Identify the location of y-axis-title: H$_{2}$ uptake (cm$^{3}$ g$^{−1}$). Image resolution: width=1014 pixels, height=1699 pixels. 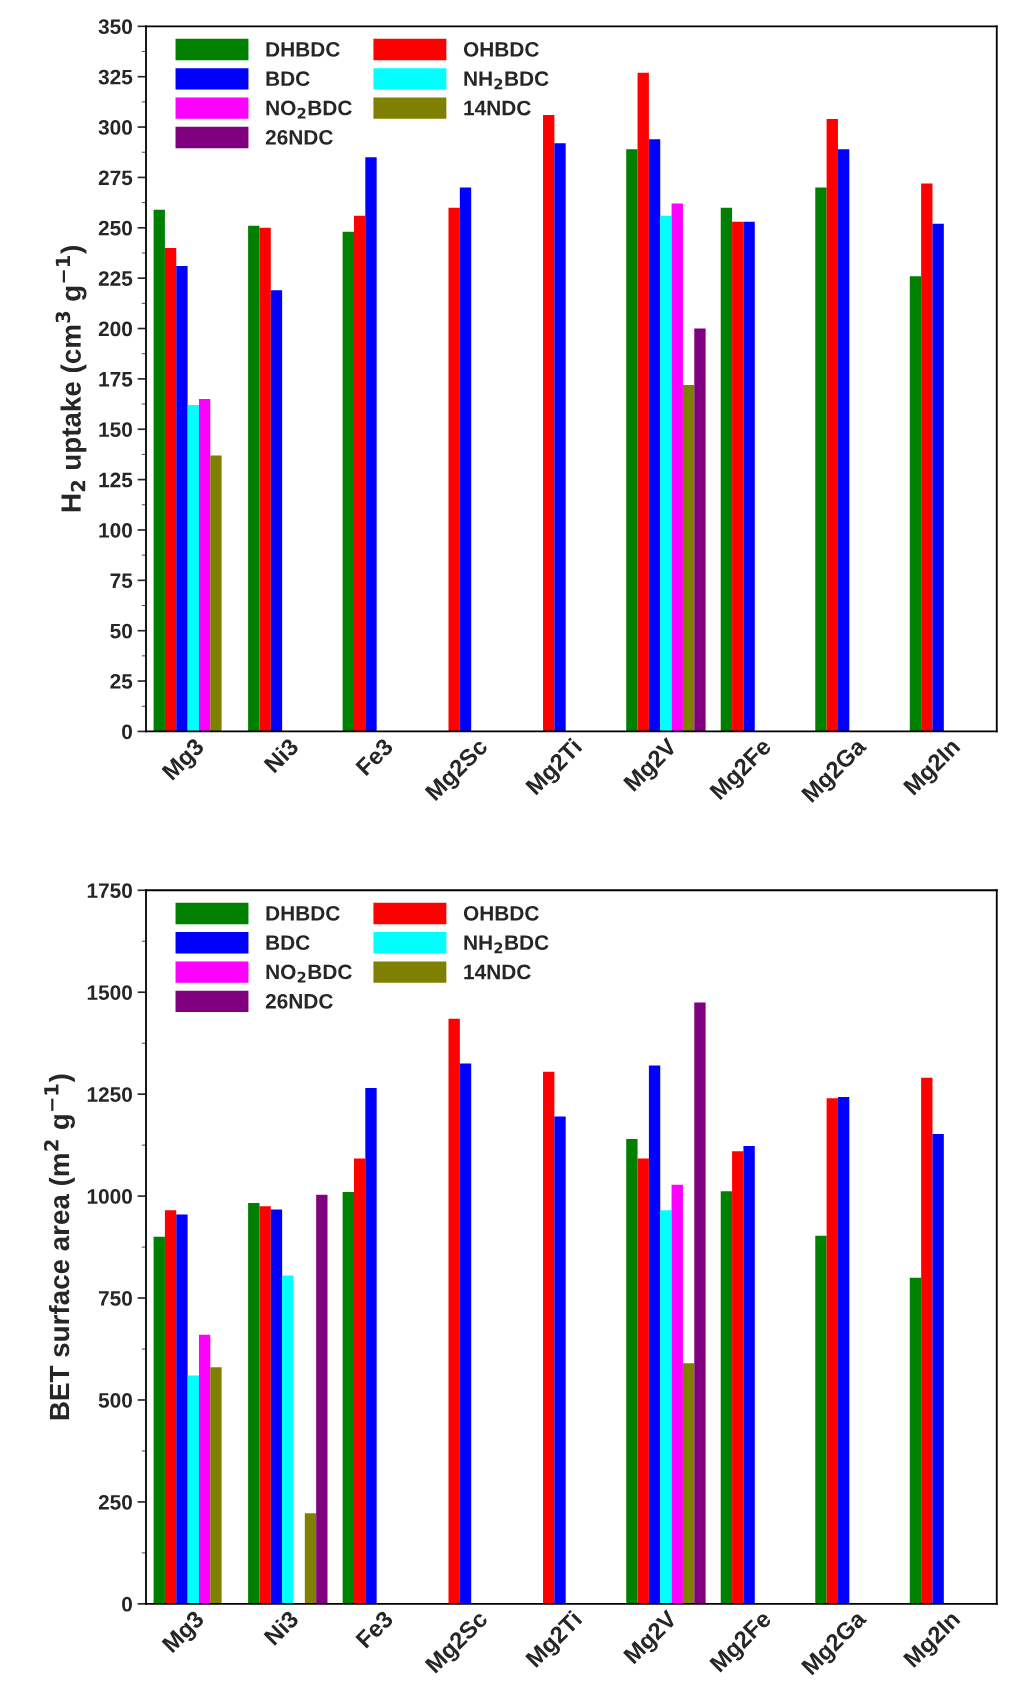
(71, 379).